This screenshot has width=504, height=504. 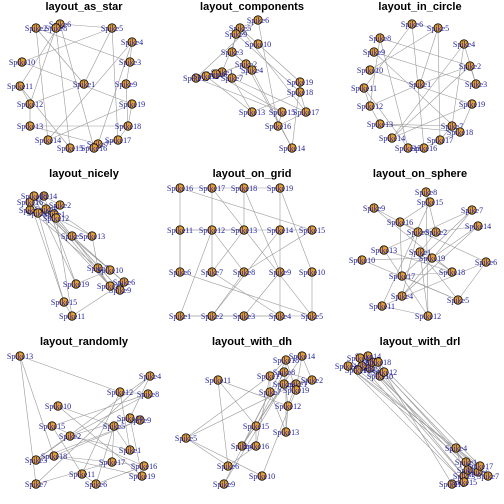 What do you see at coordinates (374, 52) in the screenshot?
I see `node-label: Spike9` at bounding box center [374, 52].